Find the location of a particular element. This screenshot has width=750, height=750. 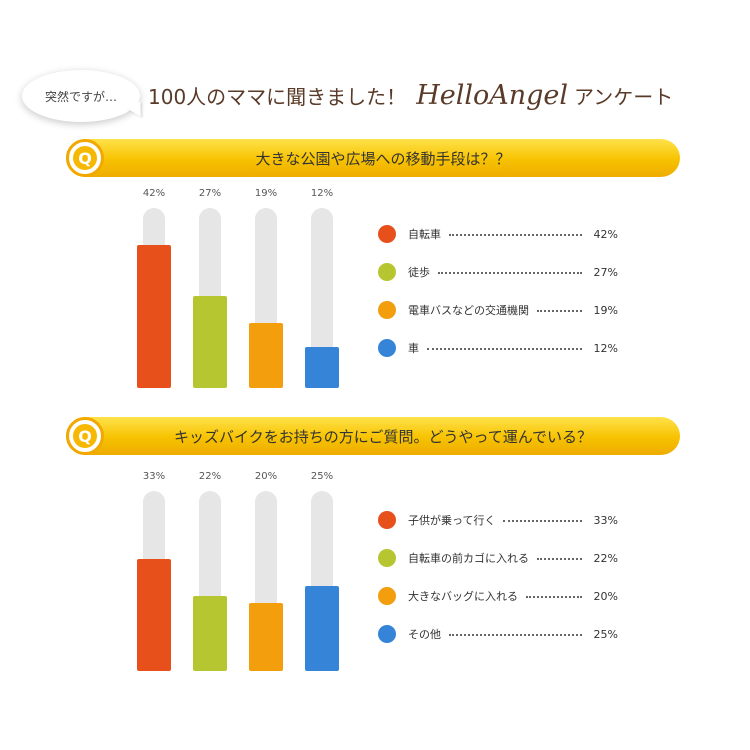

bar-column: 25% is located at coordinates (322, 571).